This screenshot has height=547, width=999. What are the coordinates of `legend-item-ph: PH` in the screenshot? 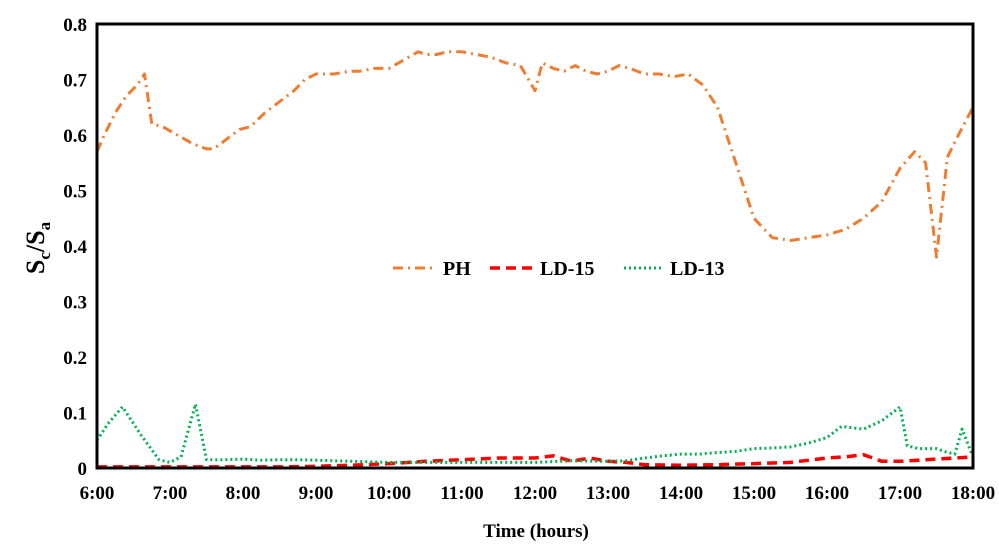 It's located at (432, 269).